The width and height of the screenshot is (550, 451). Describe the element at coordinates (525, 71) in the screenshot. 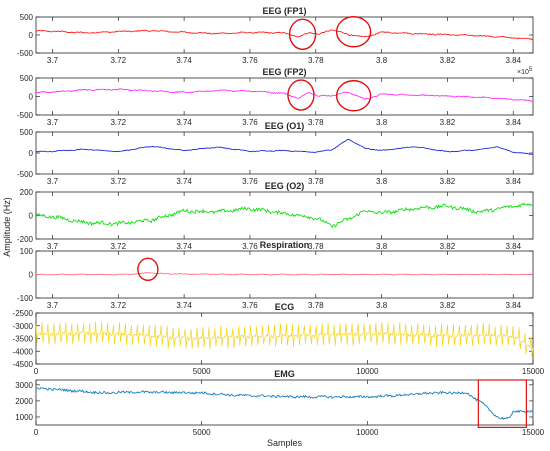

I see `axis-exponent-label: ×10⁵` at that location.